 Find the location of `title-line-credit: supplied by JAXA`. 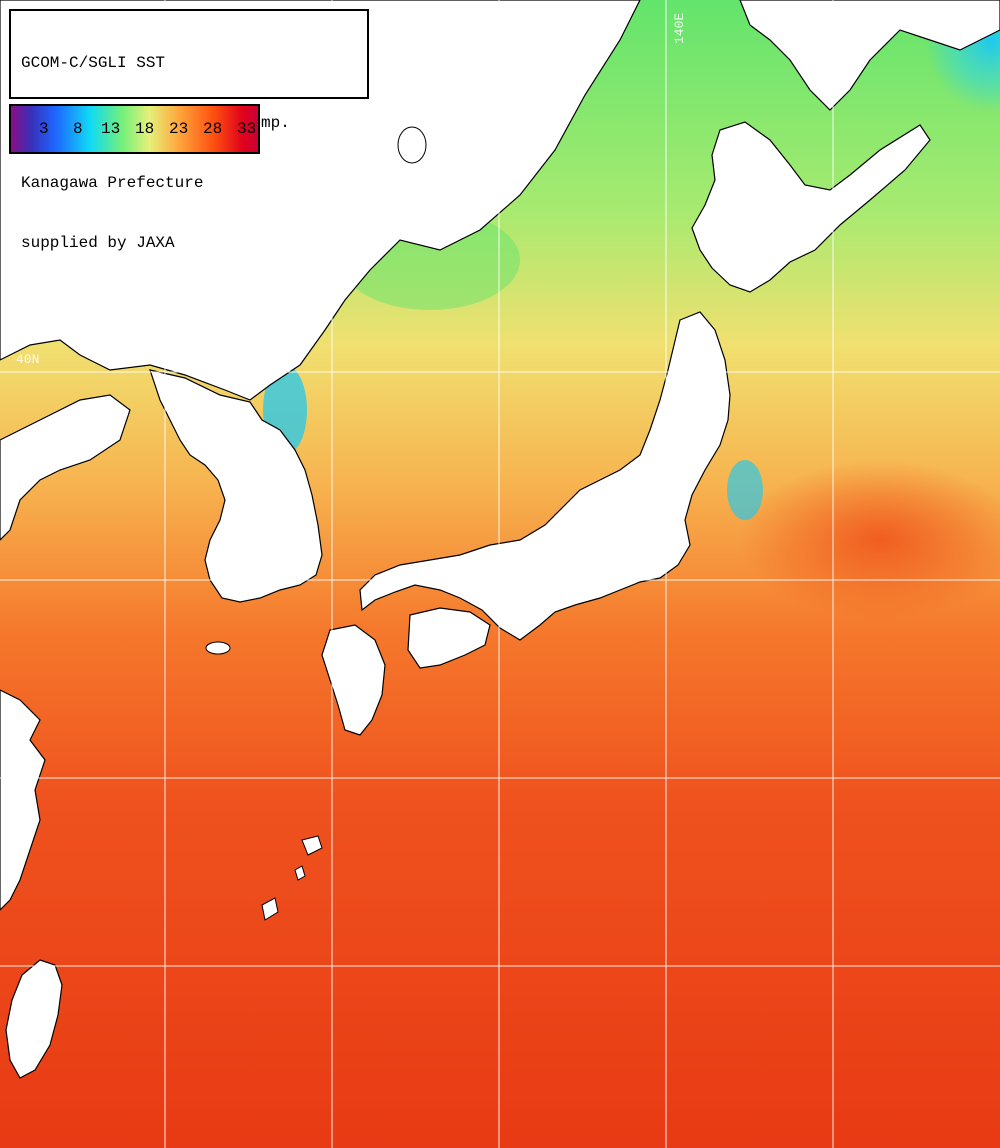

title-line-credit: supplied by JAXA is located at coordinates (98, 243).